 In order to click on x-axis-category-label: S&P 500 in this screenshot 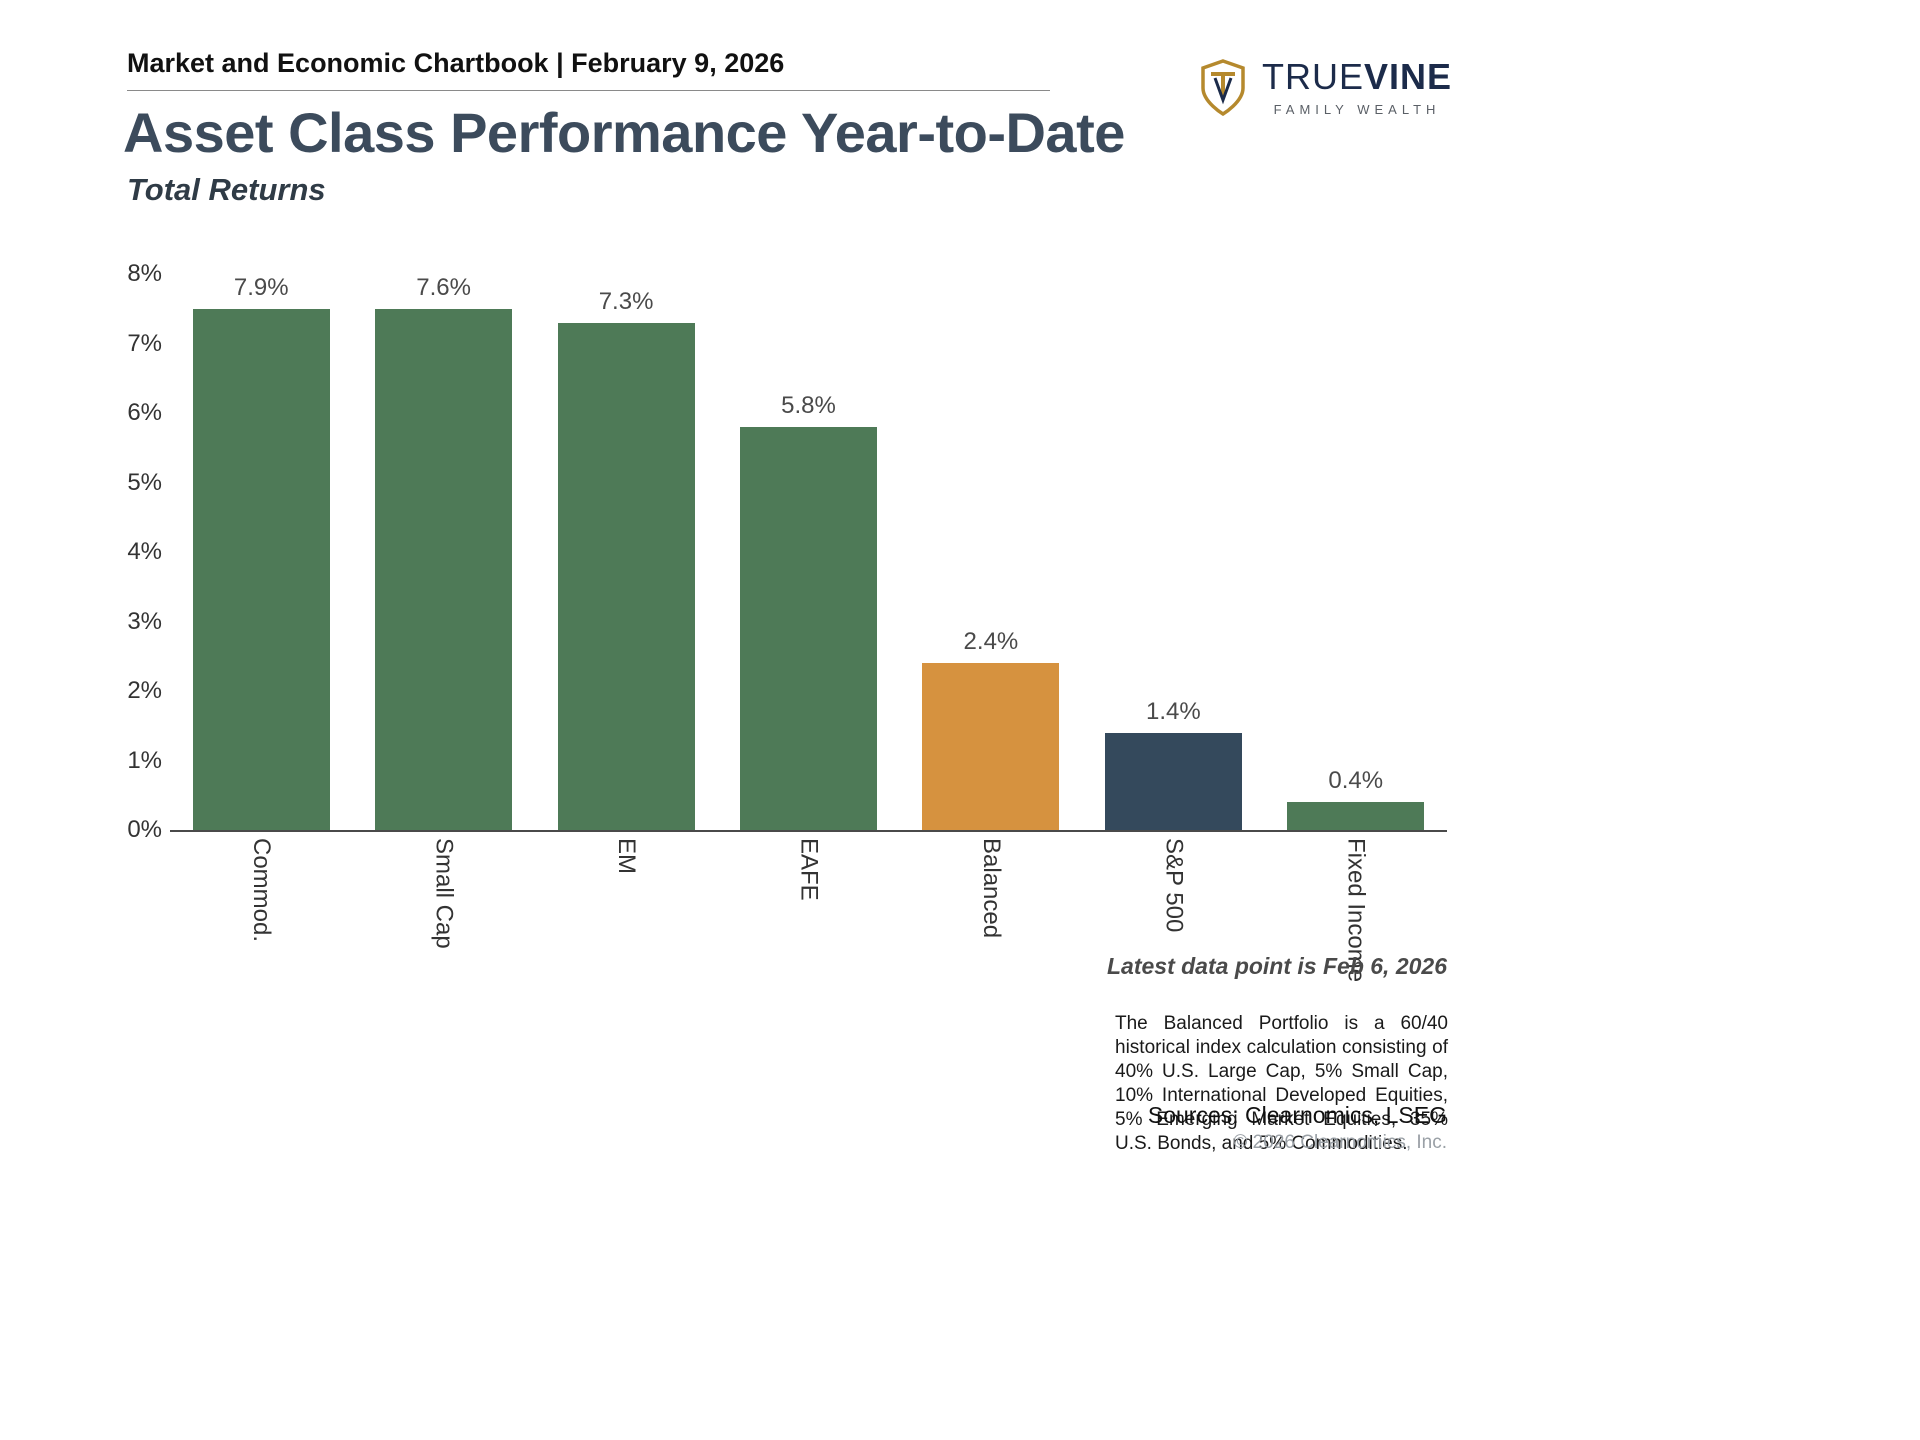, I will do `click(1174, 885)`.